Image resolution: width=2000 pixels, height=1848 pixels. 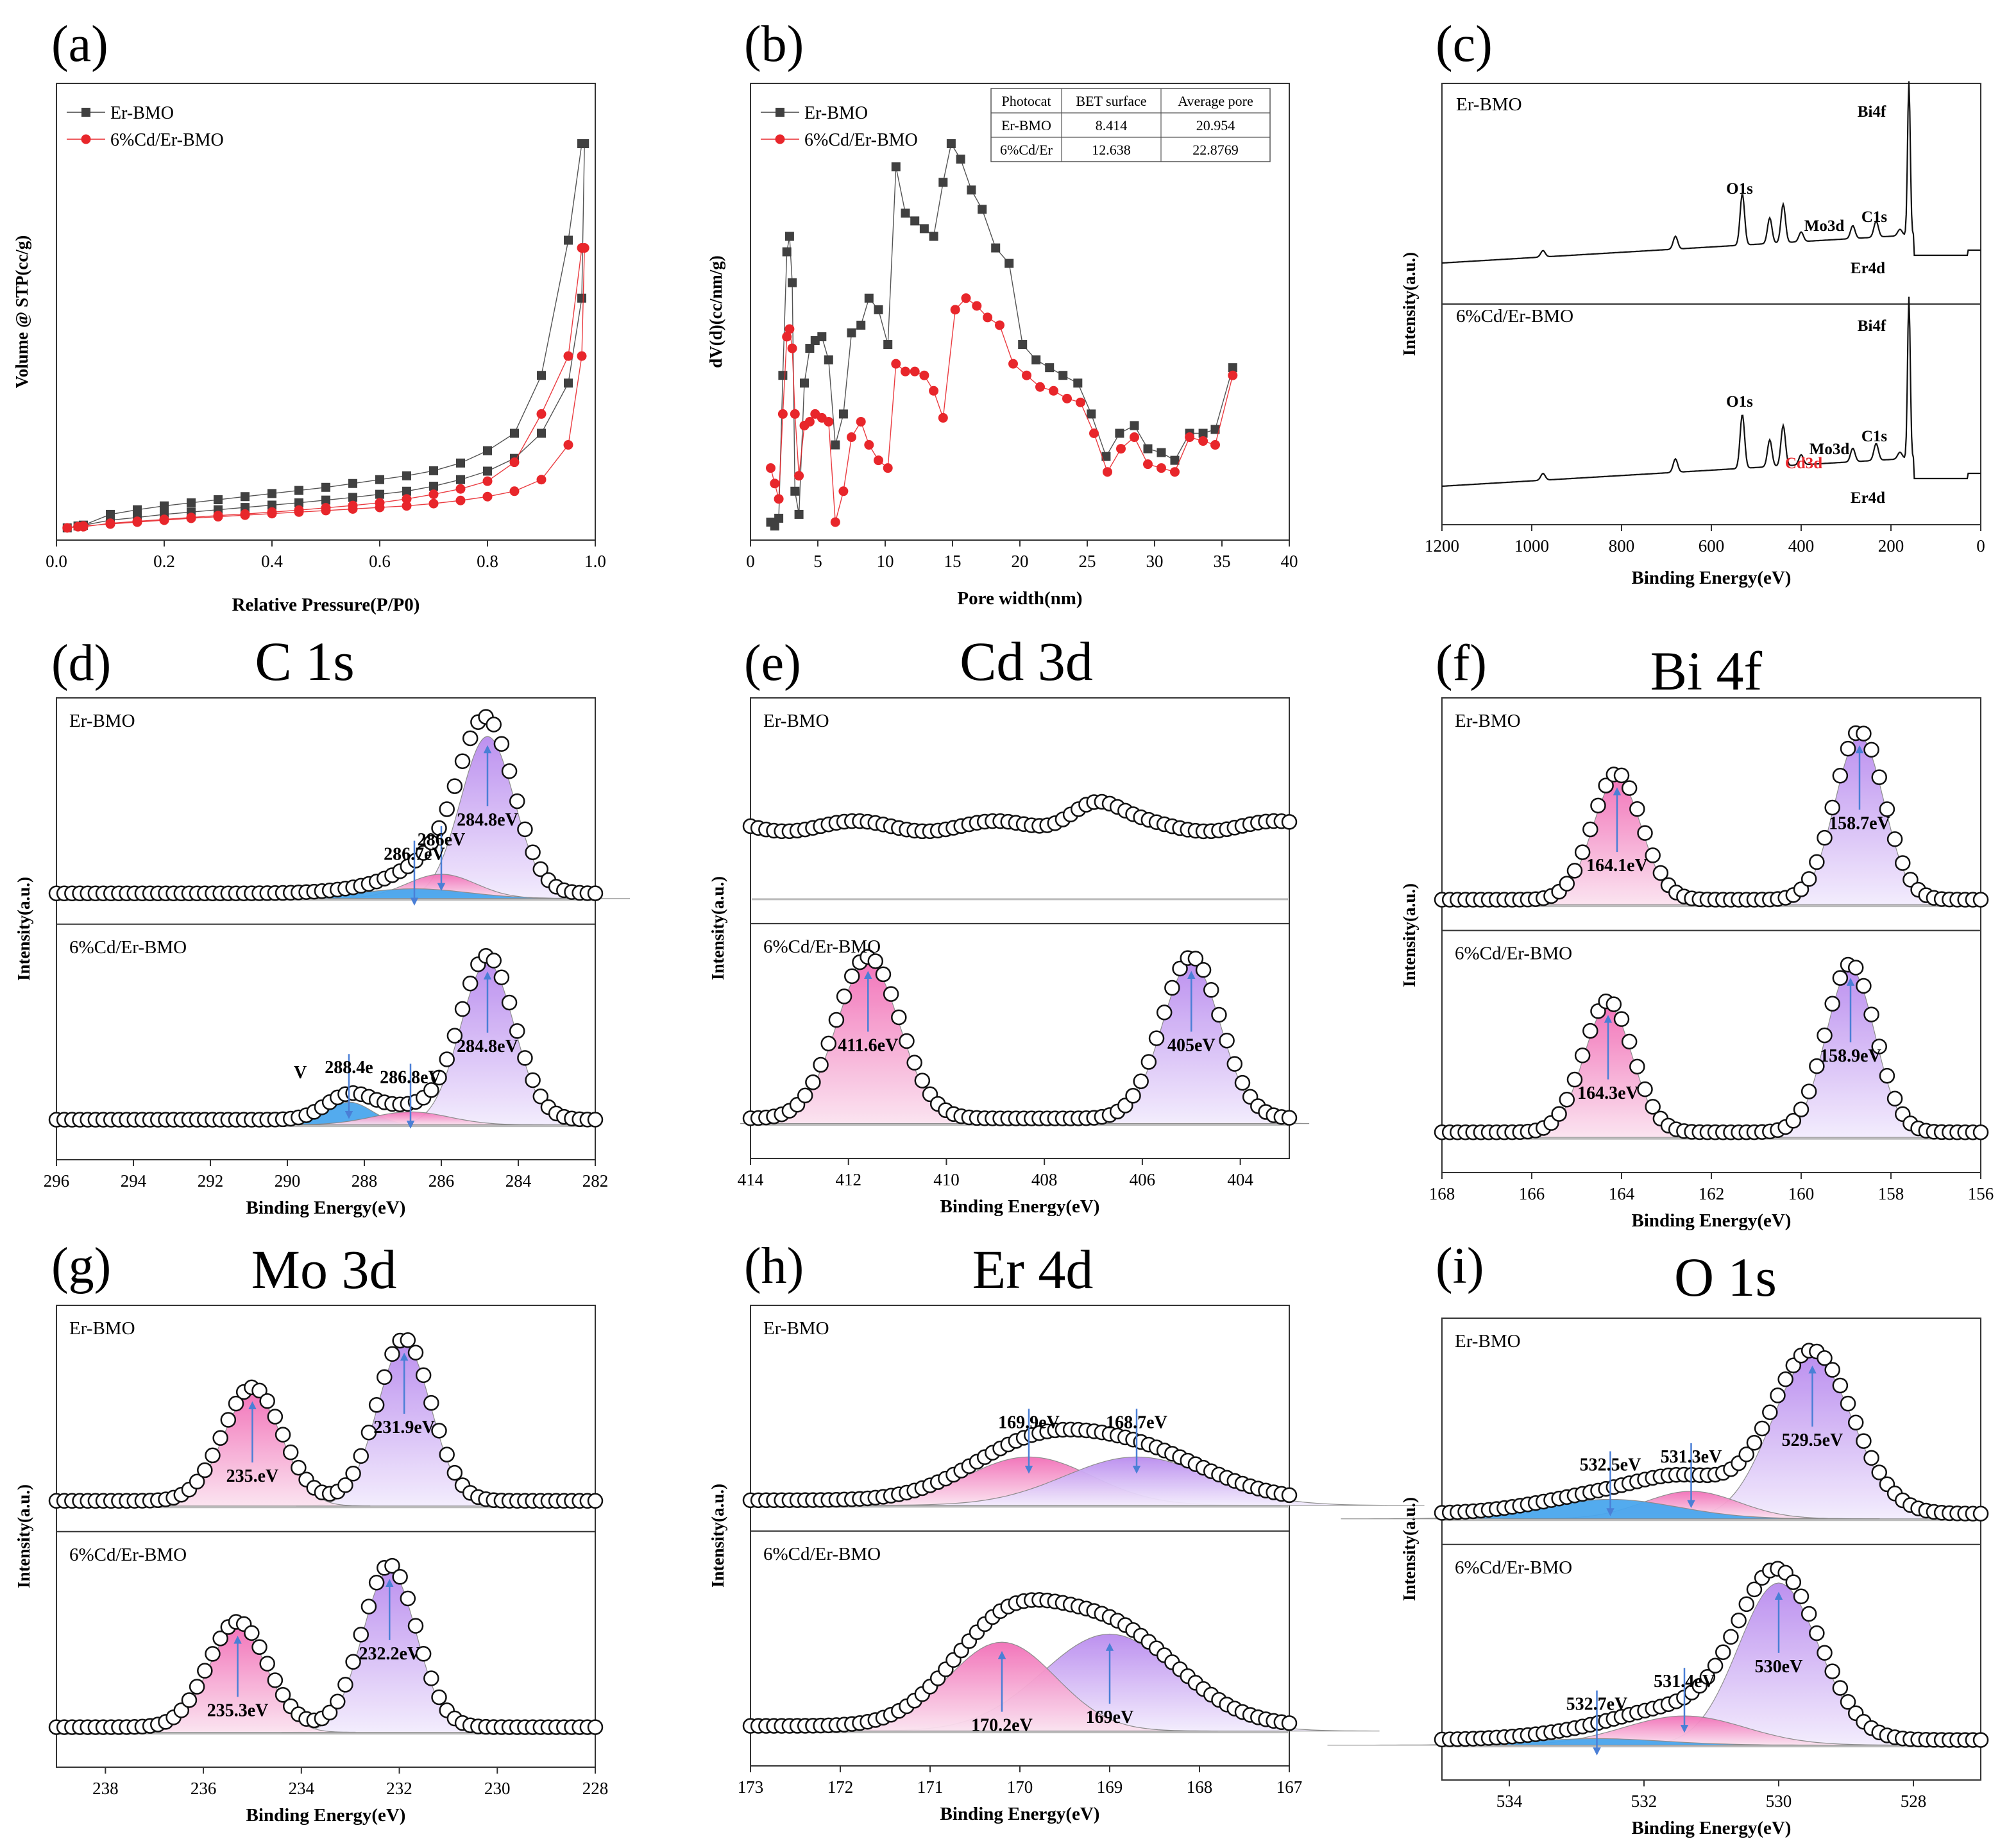 I want to click on panel-g-xtick-label: 234, so click(x=302, y=1788).